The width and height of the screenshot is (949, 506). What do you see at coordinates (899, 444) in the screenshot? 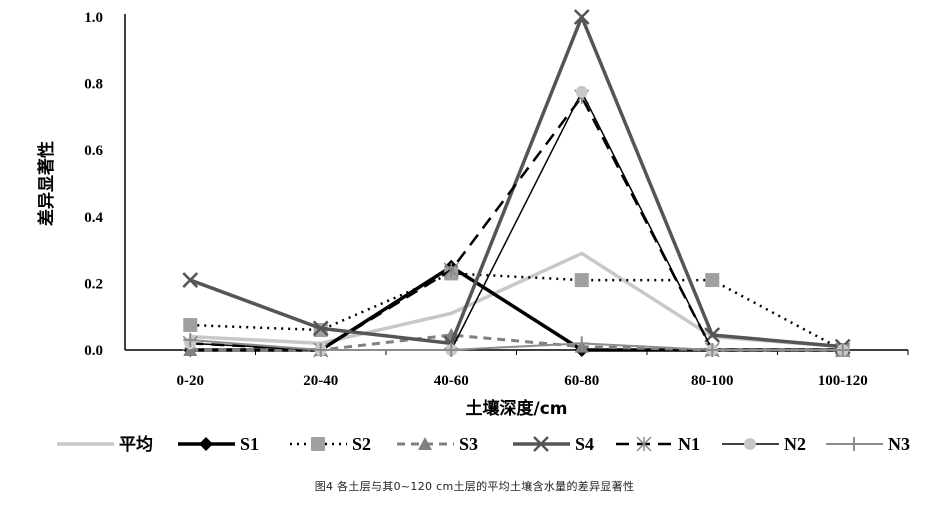
I see `legend-label: N3` at bounding box center [899, 444].